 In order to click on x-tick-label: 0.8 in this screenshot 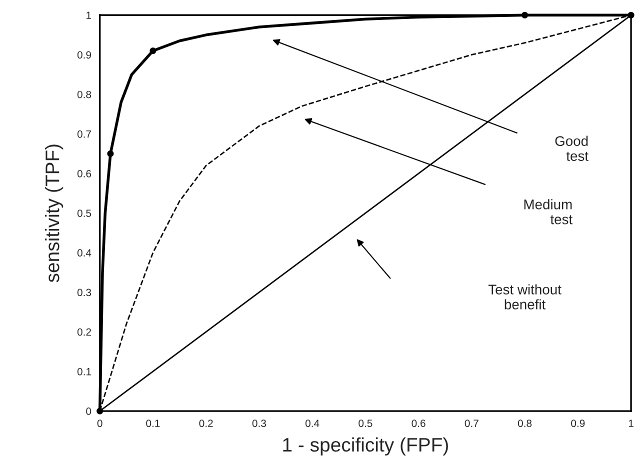, I will do `click(525, 424)`.